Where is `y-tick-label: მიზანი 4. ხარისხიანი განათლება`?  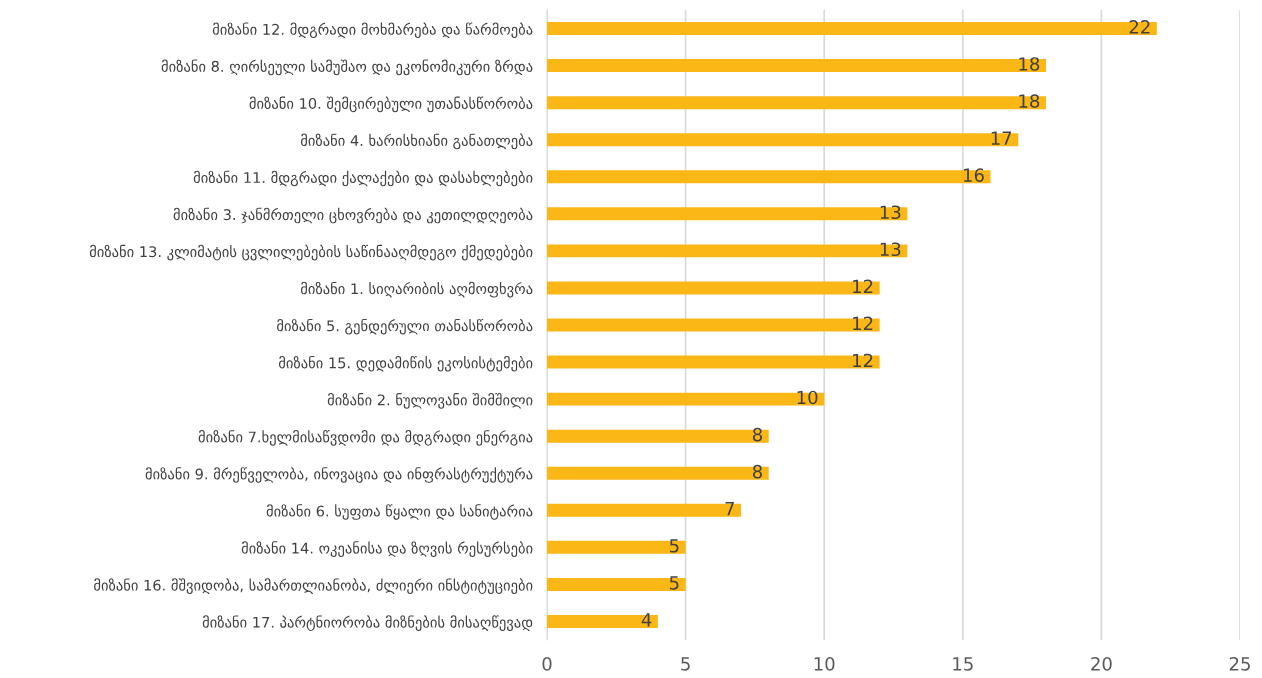 y-tick-label: მიზანი 4. ხარისხიანი განათლება is located at coordinates (416, 141).